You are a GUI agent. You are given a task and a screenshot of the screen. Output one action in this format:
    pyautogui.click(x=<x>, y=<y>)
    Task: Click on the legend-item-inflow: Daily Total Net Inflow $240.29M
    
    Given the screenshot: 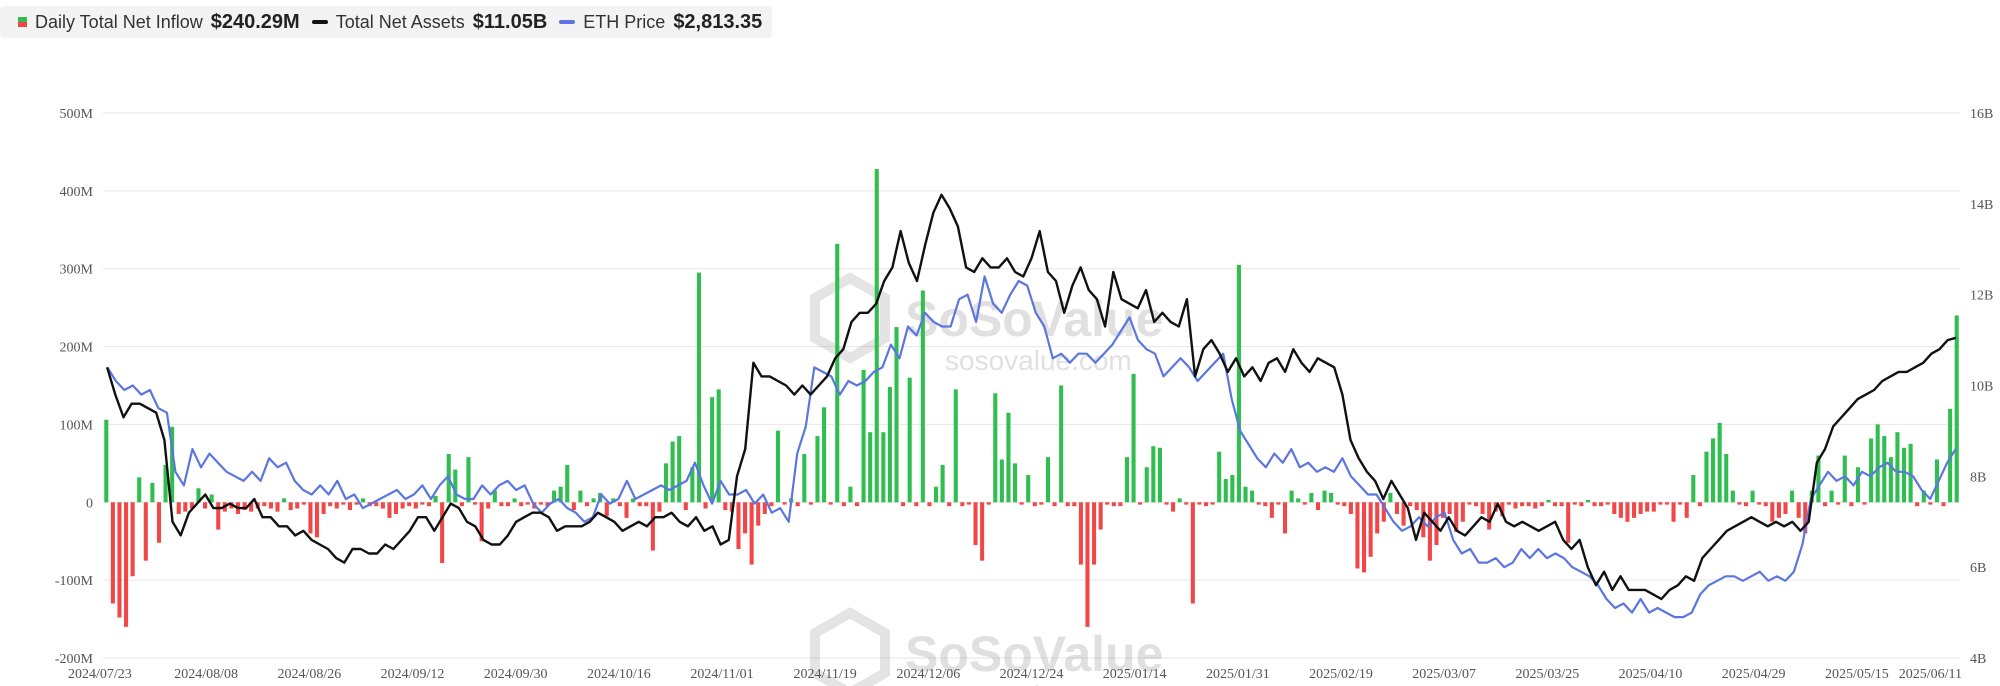 What is the action you would take?
    pyautogui.click(x=159, y=22)
    